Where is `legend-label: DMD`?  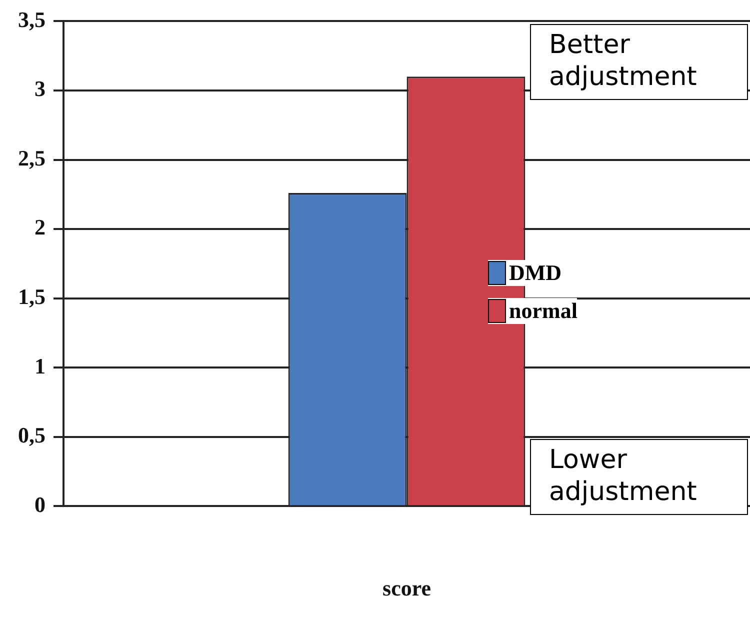
legend-label: DMD is located at coordinates (533, 273).